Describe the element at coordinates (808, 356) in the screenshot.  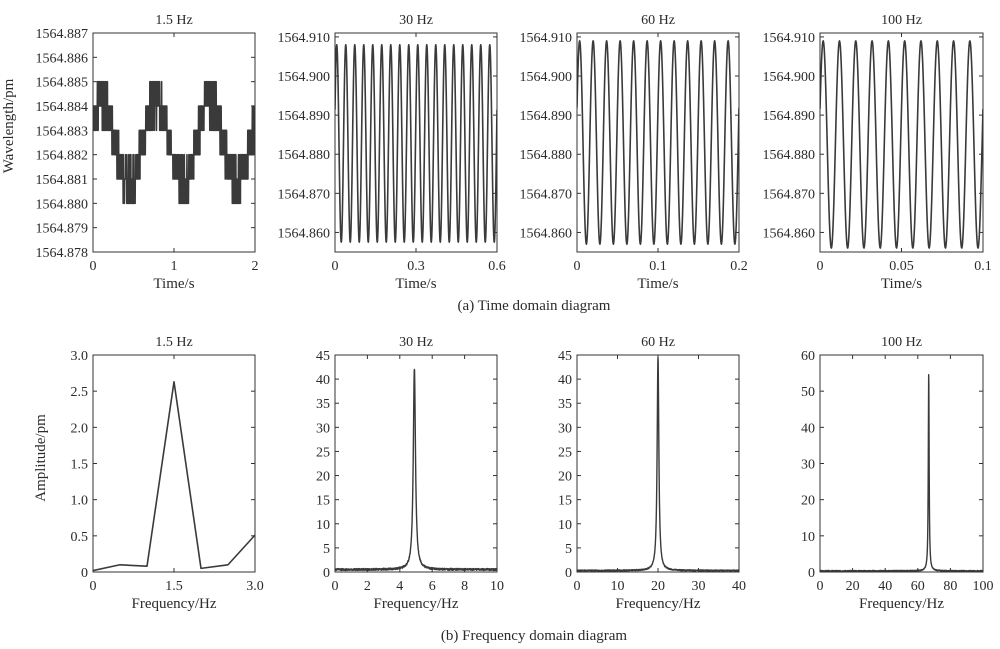
I see `y-tick-label: 60` at that location.